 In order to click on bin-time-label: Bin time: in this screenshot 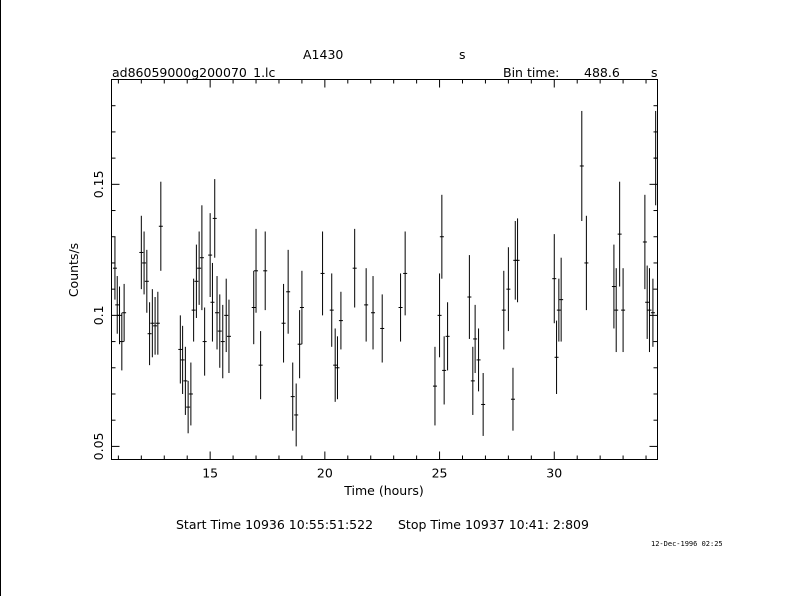, I will do `click(531, 72)`.